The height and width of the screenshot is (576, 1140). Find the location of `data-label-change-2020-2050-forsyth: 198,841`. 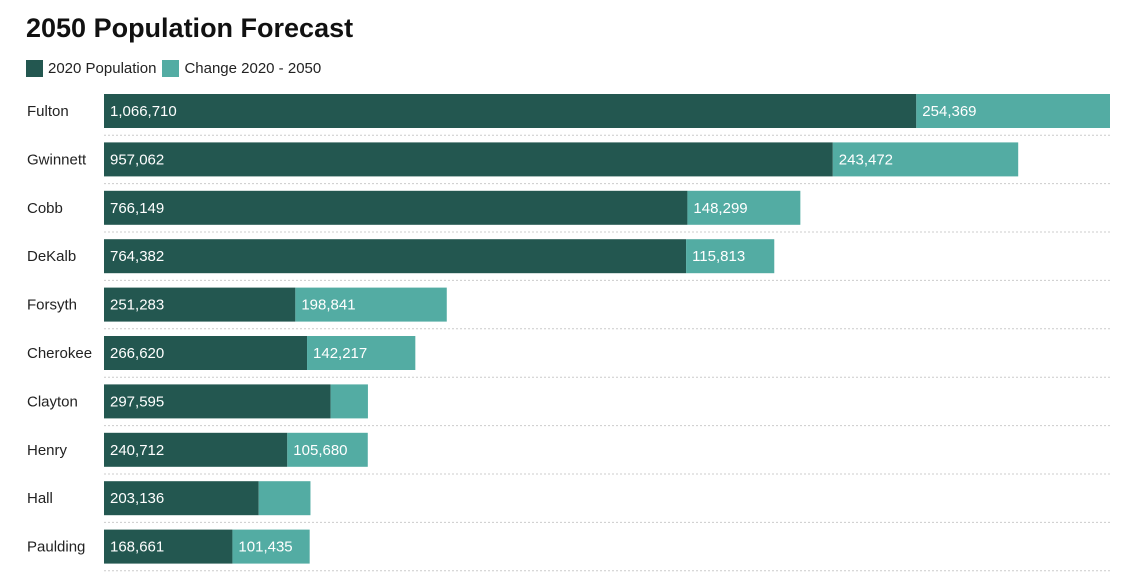

data-label-change-2020-2050-forsyth: 198,841 is located at coordinates (328, 305).